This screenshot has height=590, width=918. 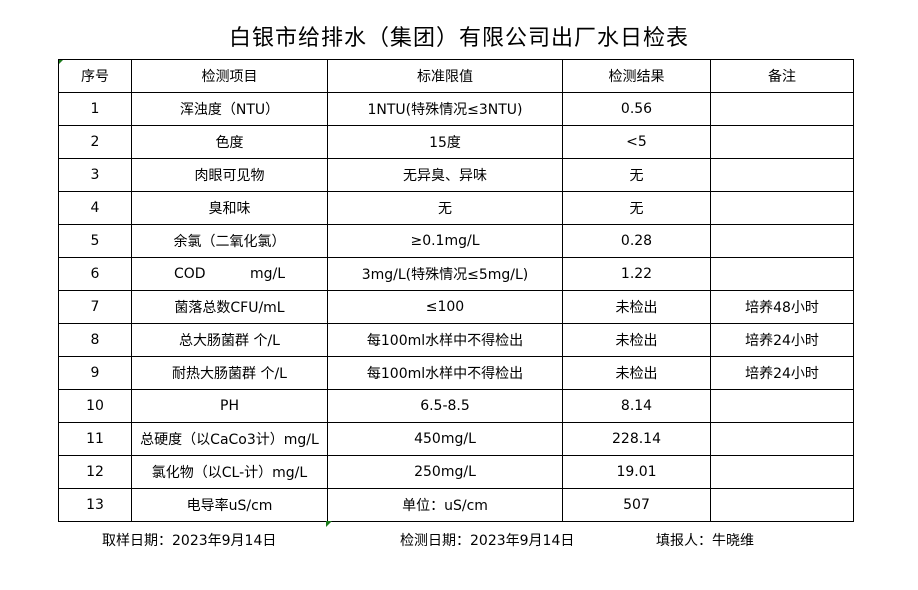 I want to click on header-cell: 标准限值, so click(x=445, y=76).